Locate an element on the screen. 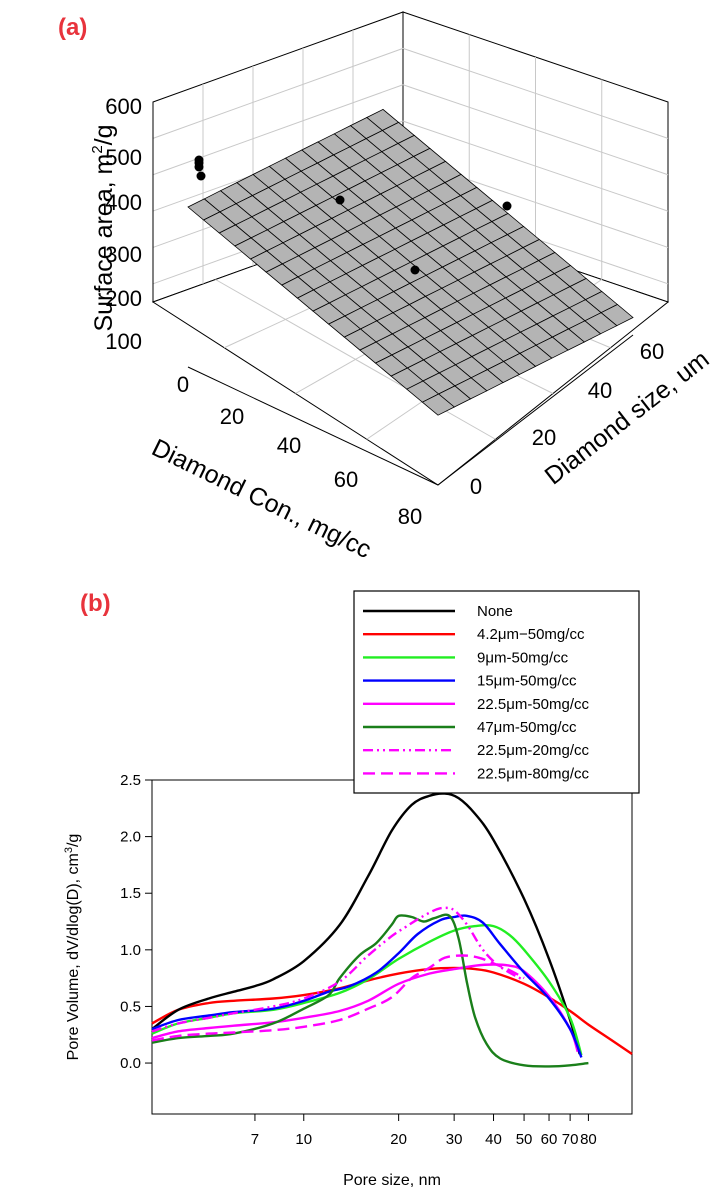  legend-box is located at coordinates (496, 692).